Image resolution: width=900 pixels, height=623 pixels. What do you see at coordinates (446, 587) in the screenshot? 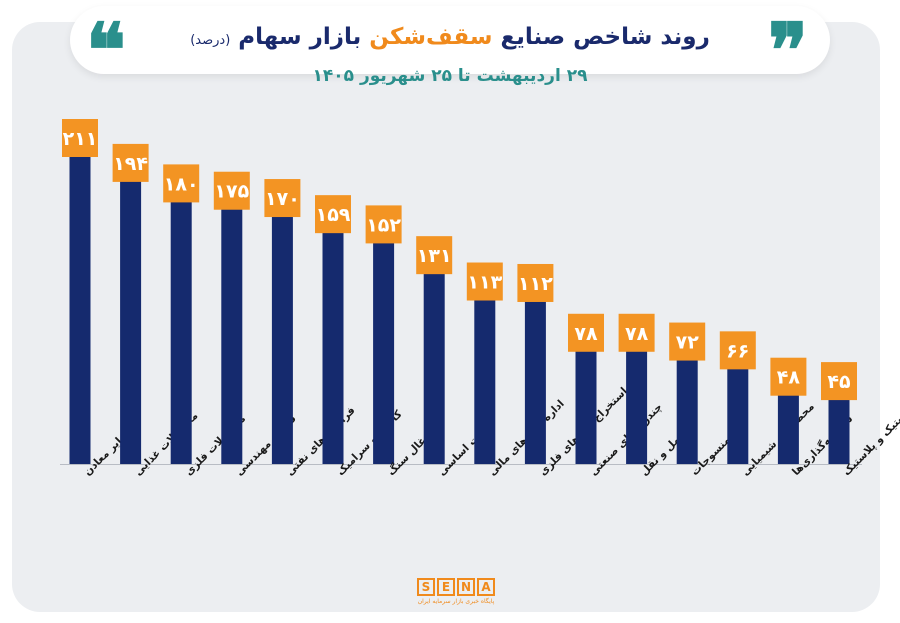
I see `logo-letter: E` at bounding box center [446, 587].